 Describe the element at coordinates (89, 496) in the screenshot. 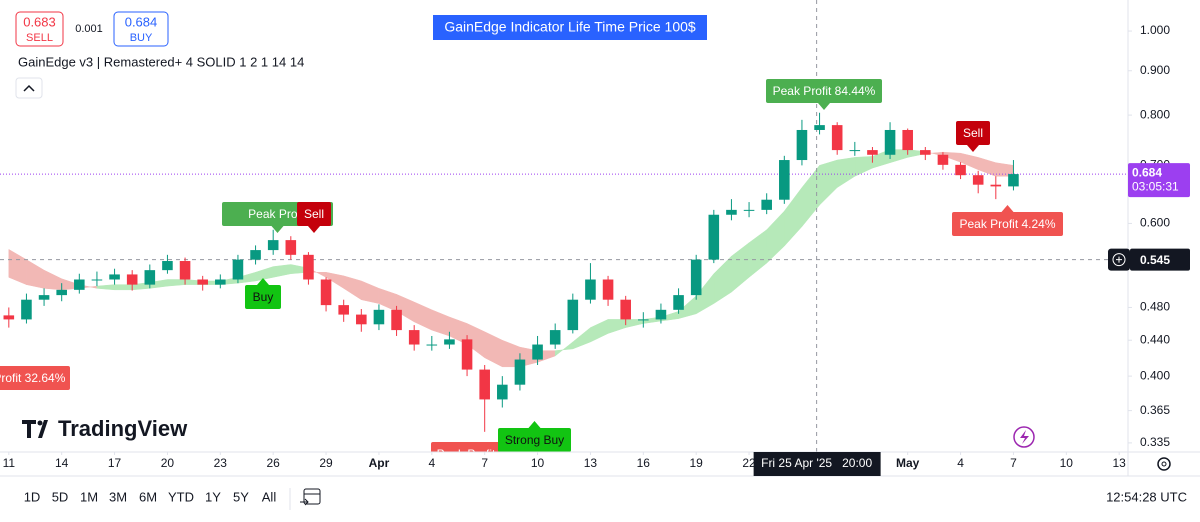

I see `timeframe-button: 1M` at that location.